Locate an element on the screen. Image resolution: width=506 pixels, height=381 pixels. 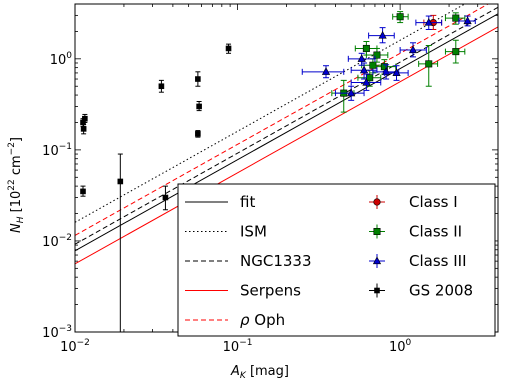
legend-series-entries: Class I Class II Class III GS 2008 is located at coordinates (421, 246).